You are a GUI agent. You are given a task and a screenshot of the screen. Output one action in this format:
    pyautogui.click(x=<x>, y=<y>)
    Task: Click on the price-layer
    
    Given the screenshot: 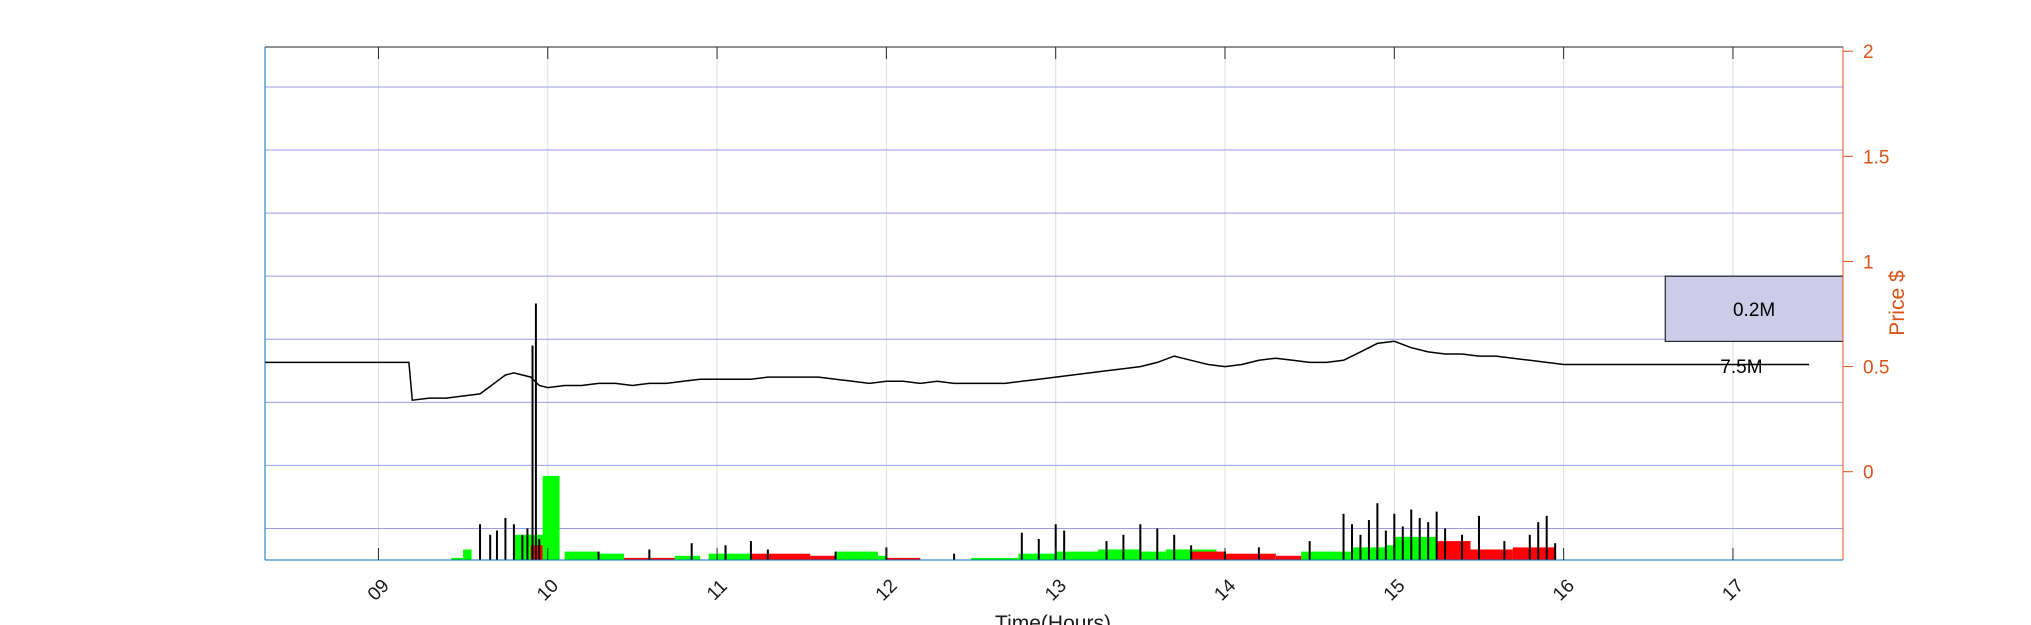 What is the action you would take?
    pyautogui.click(x=1037, y=371)
    